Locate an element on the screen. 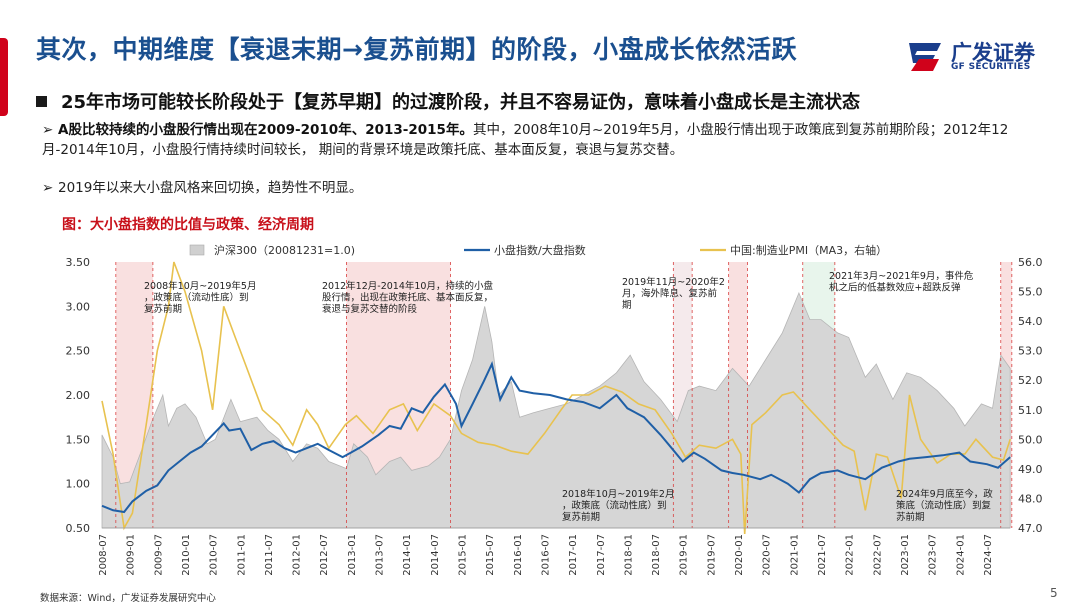 The width and height of the screenshot is (1080, 608). left-axis-tick-label: 3.00 is located at coordinates (78, 306).